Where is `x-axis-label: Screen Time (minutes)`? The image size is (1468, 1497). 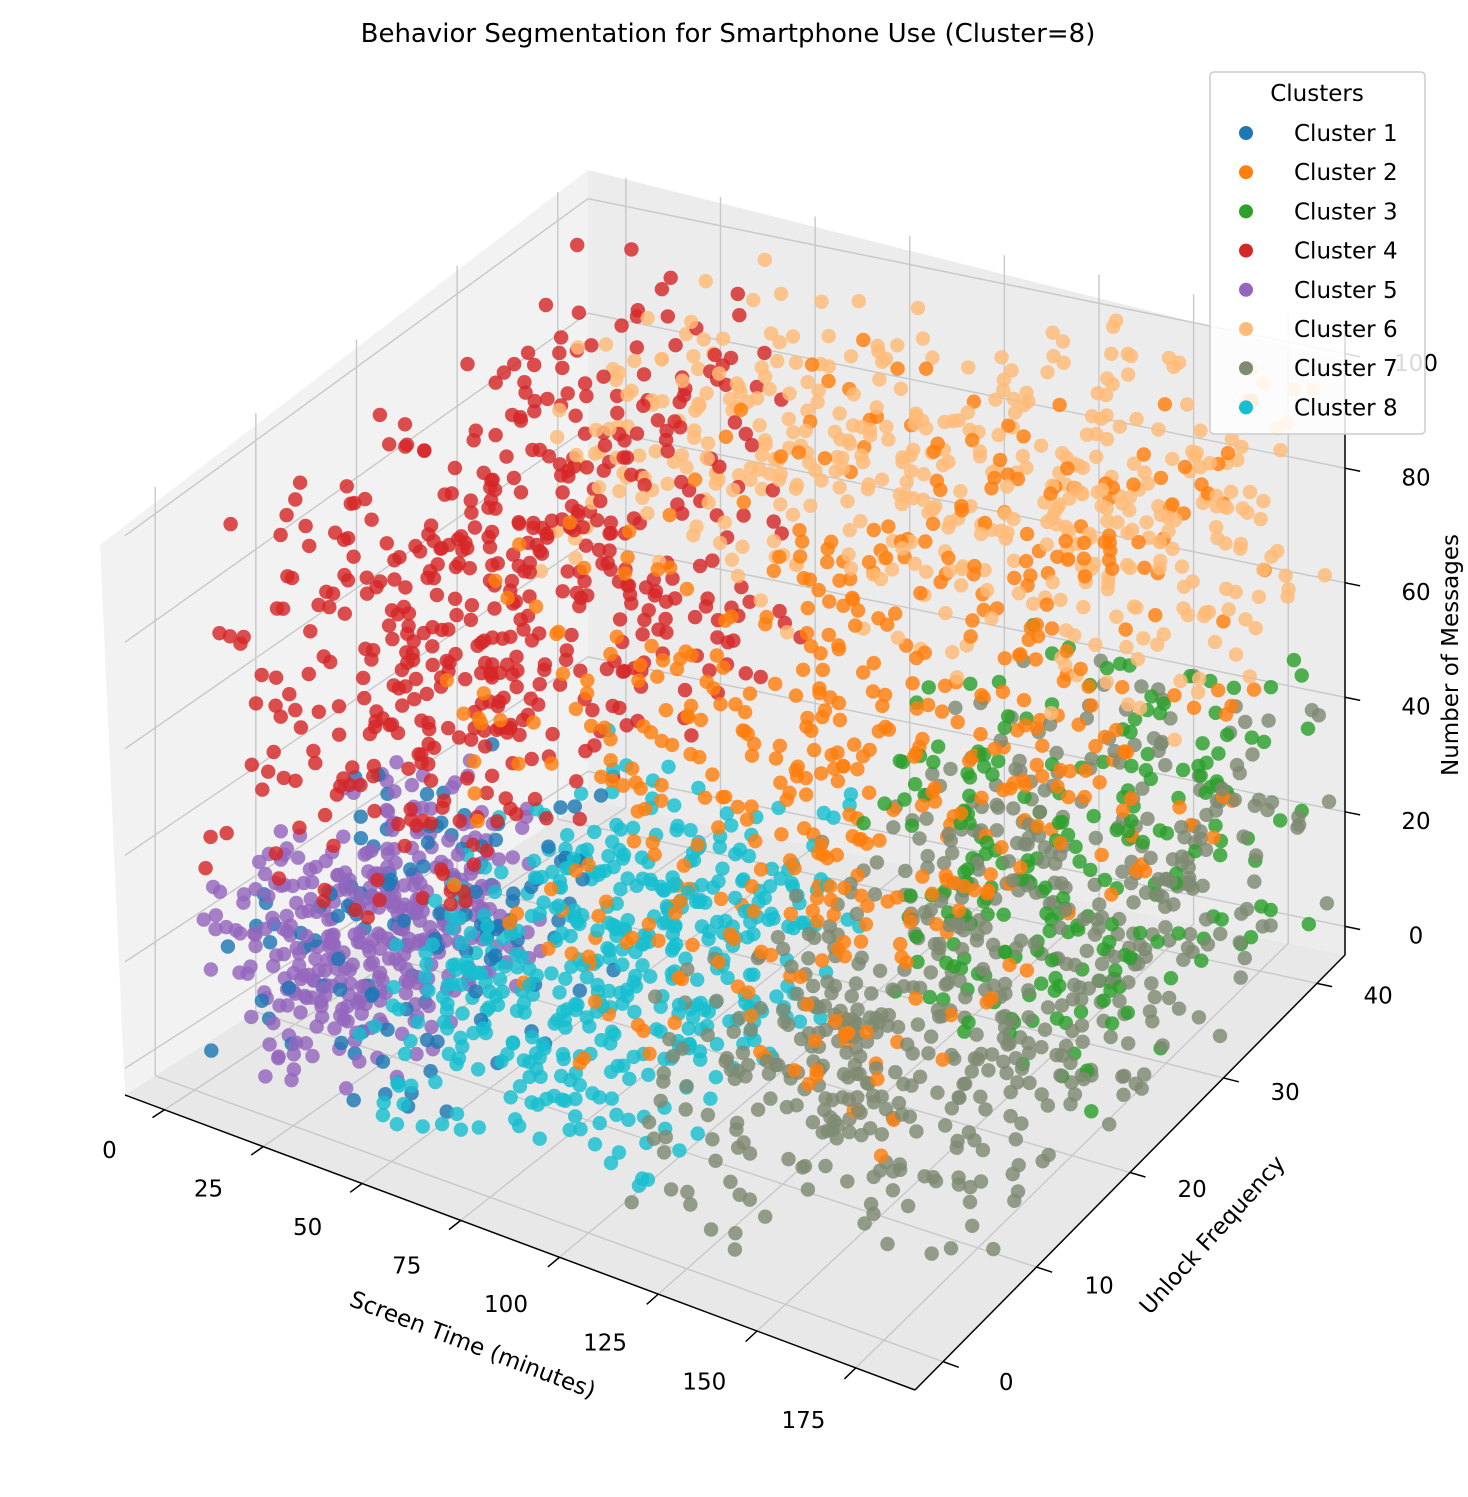
x-axis-label: Screen Time (minutes) is located at coordinates (472, 1346).